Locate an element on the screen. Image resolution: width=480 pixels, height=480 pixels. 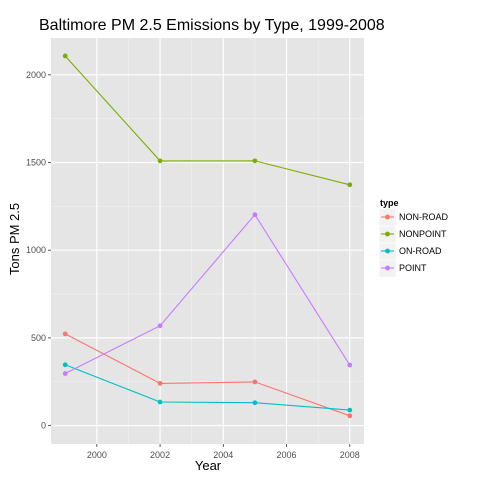
series-non-road is located at coordinates (207, 375).